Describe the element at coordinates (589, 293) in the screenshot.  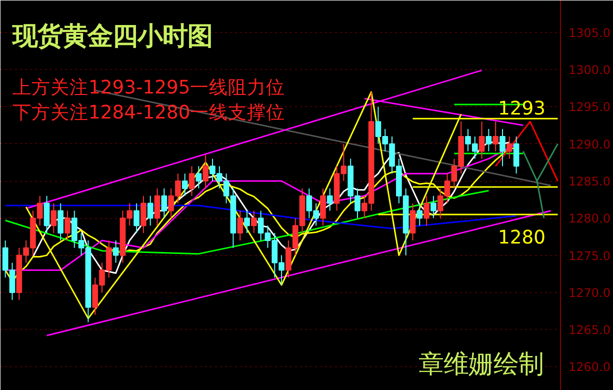
I see `y-tick-label: 1270.0` at that location.